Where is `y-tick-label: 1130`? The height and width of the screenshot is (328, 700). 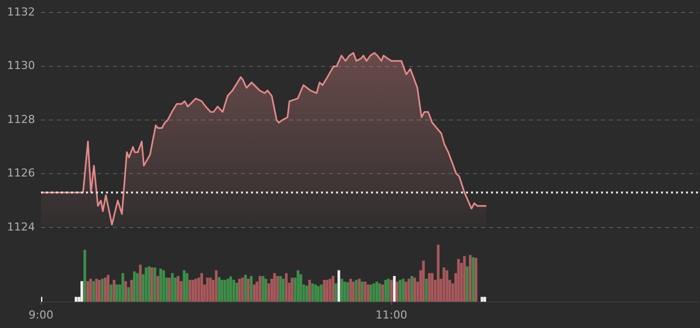 y-tick-label: 1130 is located at coordinates (21, 65).